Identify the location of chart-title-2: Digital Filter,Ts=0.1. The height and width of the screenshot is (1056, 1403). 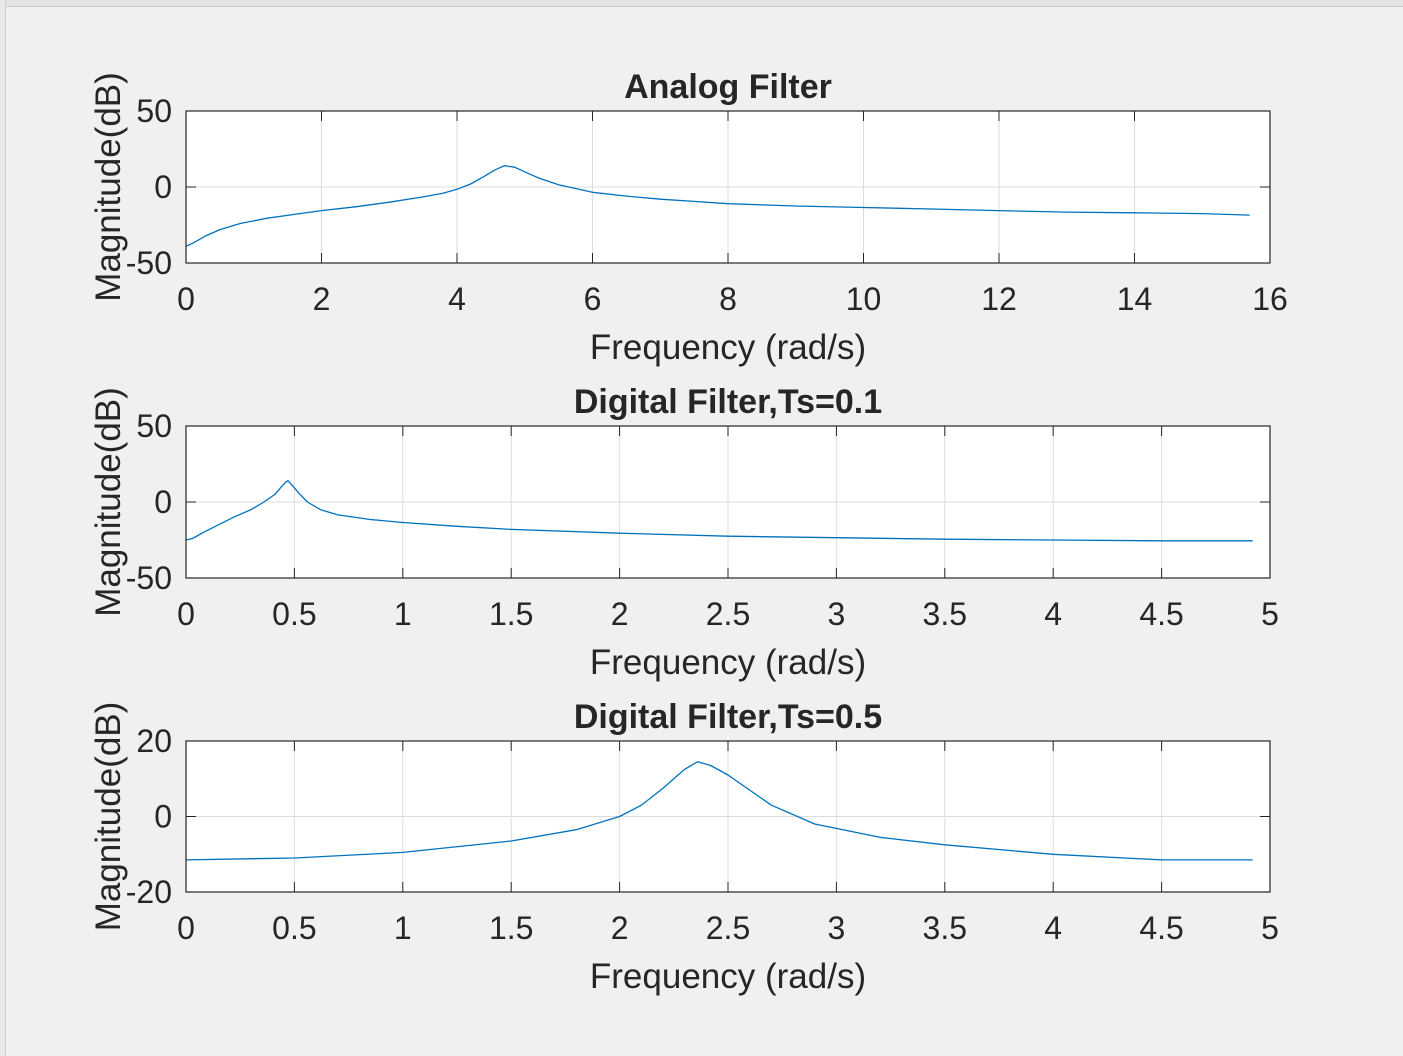
(728, 402).